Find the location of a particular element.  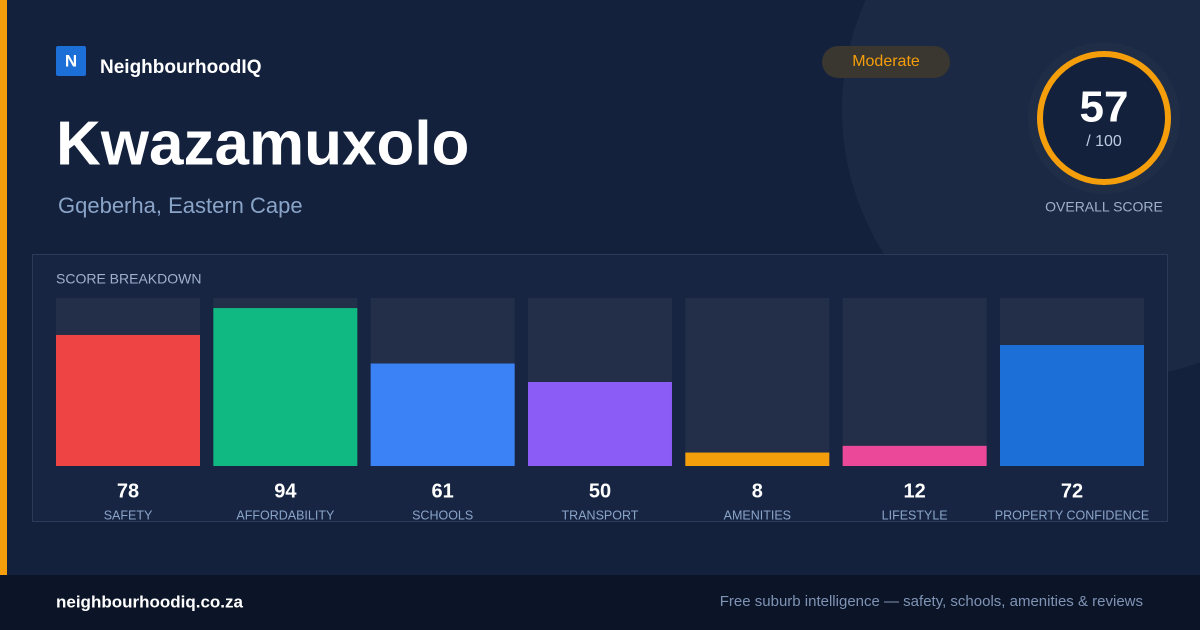

badge is located at coordinates (886, 62).